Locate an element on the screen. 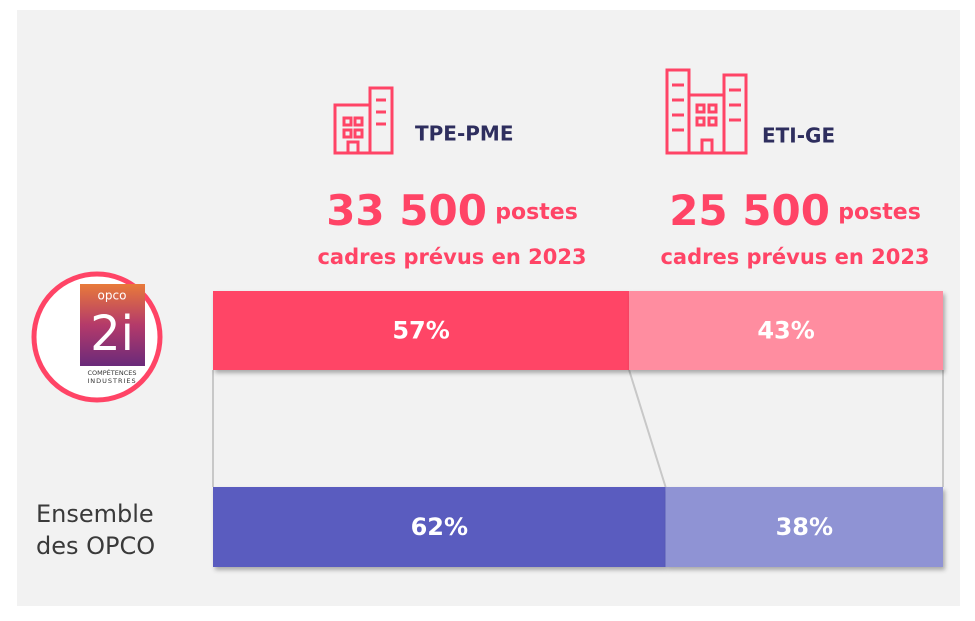 The width and height of the screenshot is (975, 621). logo-top: opco is located at coordinates (112, 296).